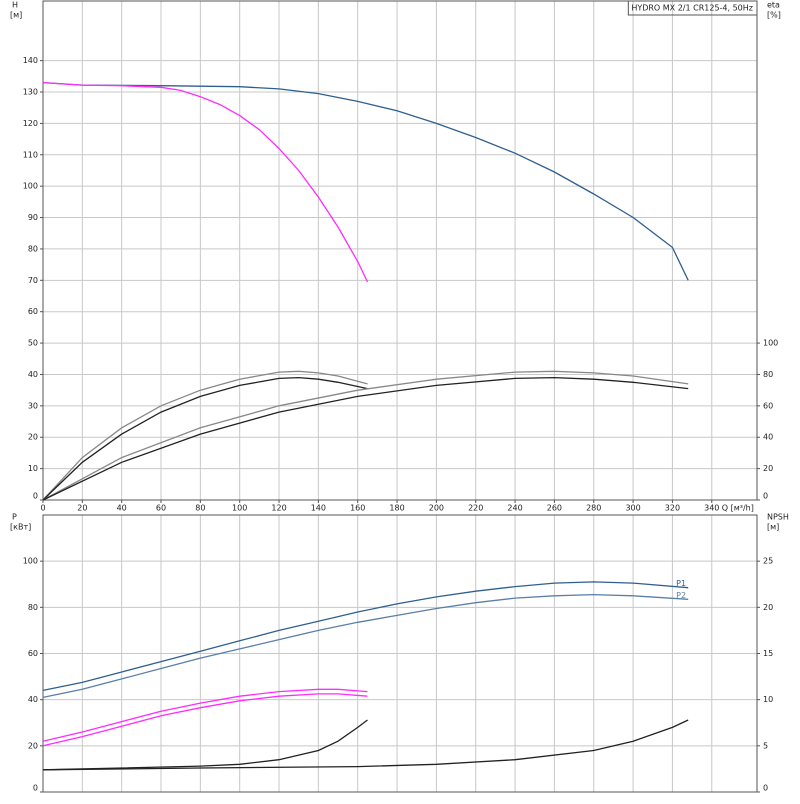 Image resolution: width=800 pixels, height=804 pixels. Describe the element at coordinates (30, 154) in the screenshot. I see `y-tick-label: 110` at that location.